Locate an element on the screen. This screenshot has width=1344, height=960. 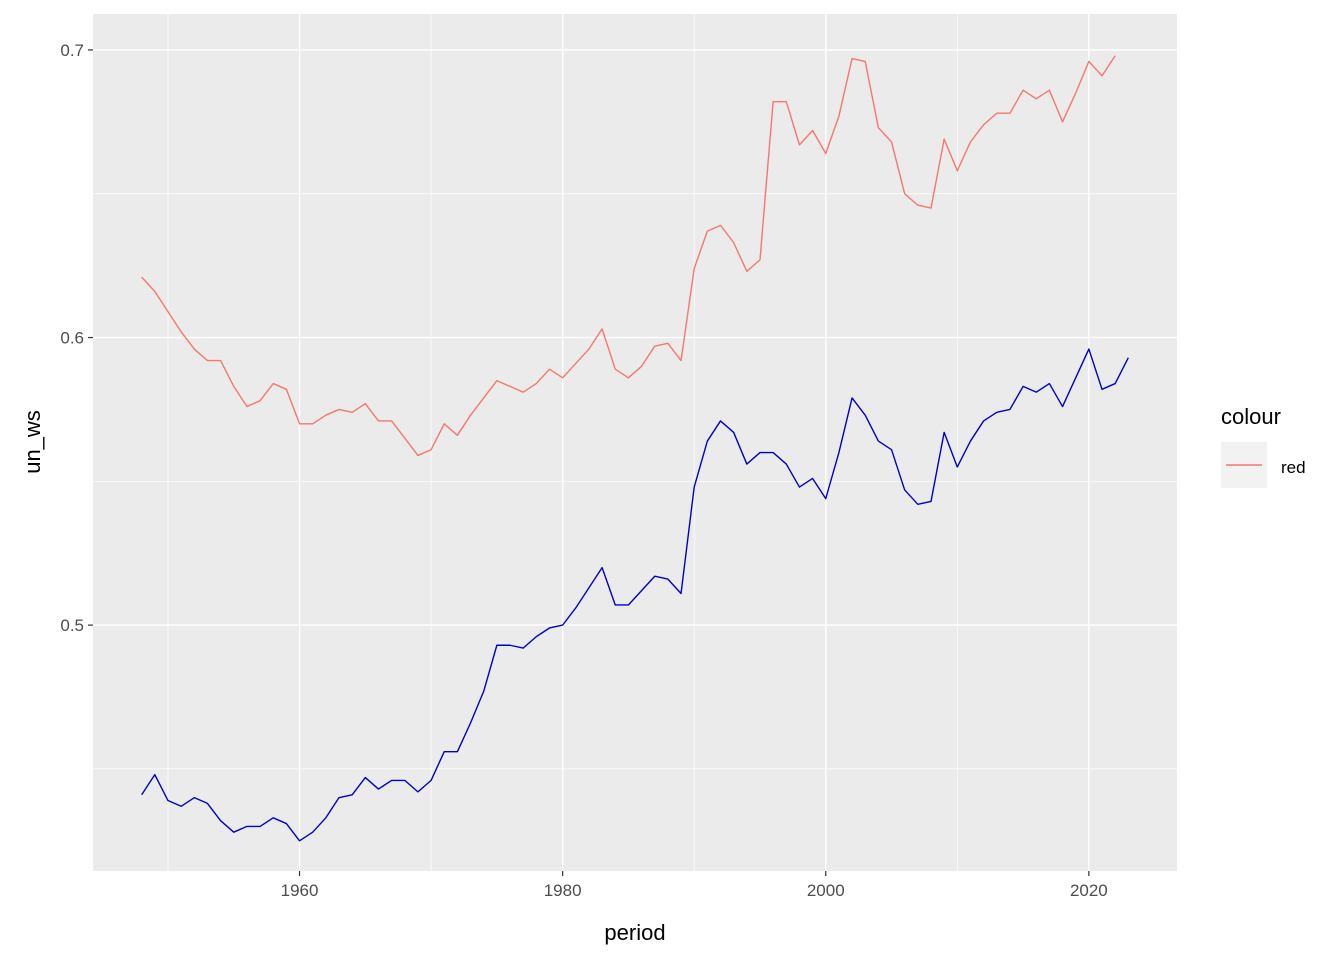
legend-title: colour is located at coordinates (1251, 416).